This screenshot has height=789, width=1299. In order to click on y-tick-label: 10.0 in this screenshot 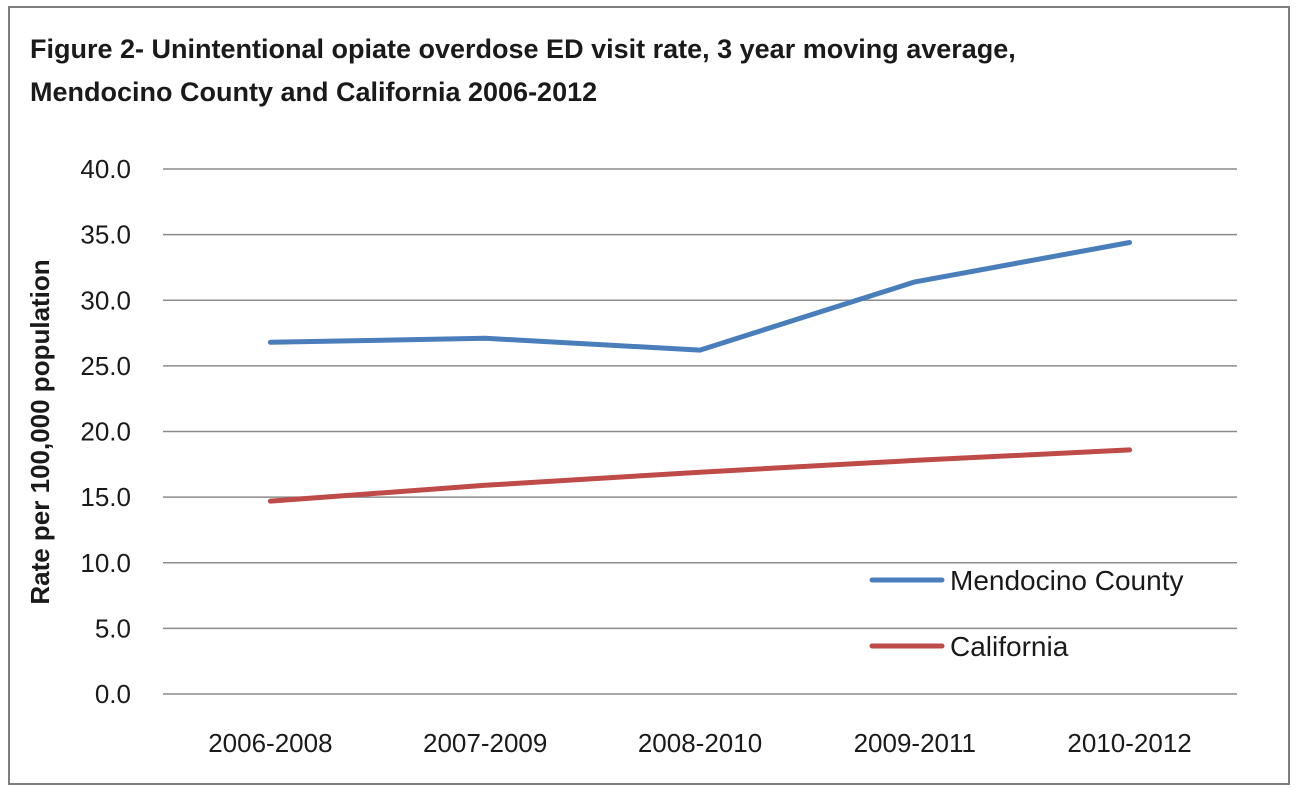, I will do `click(105, 563)`.